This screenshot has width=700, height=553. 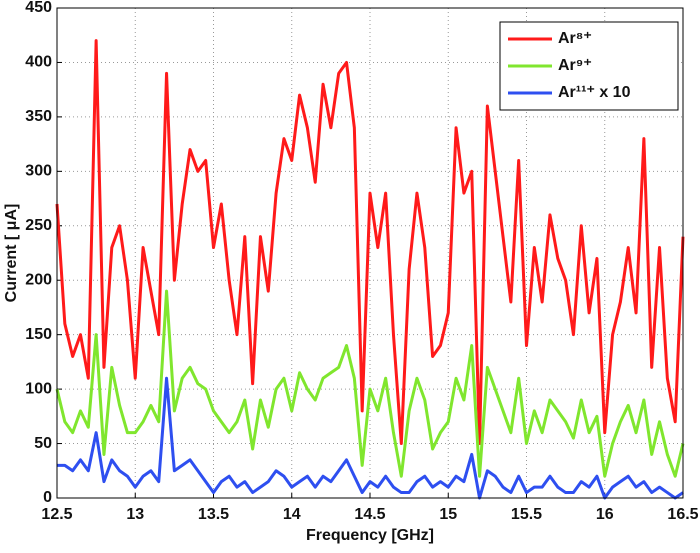 I want to click on x-tick-label: 15.5, so click(x=526, y=514).